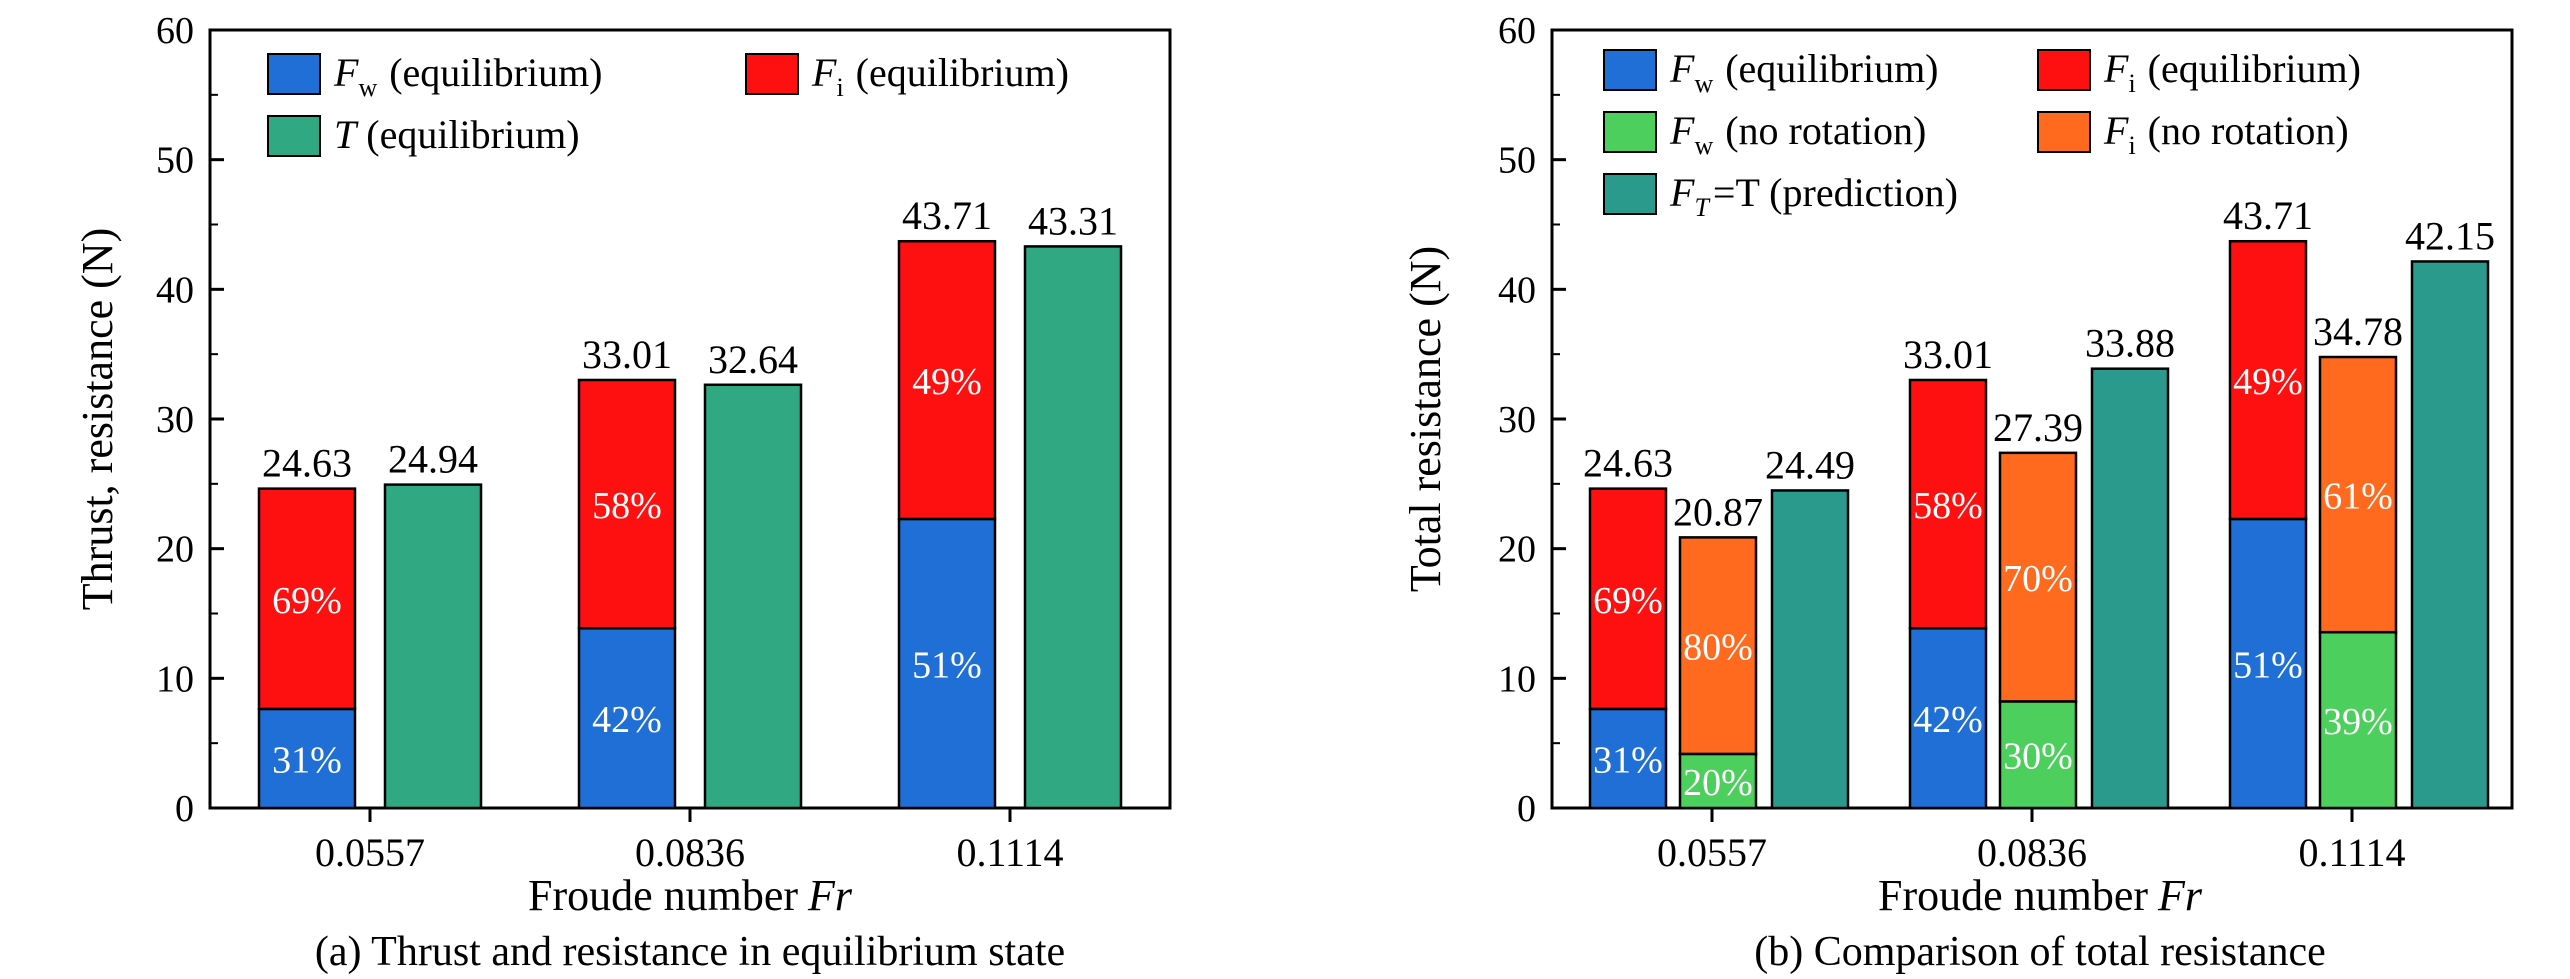 The image size is (2570, 979). What do you see at coordinates (2131, 83) in the screenshot?
I see `legend-subscript: i` at bounding box center [2131, 83].